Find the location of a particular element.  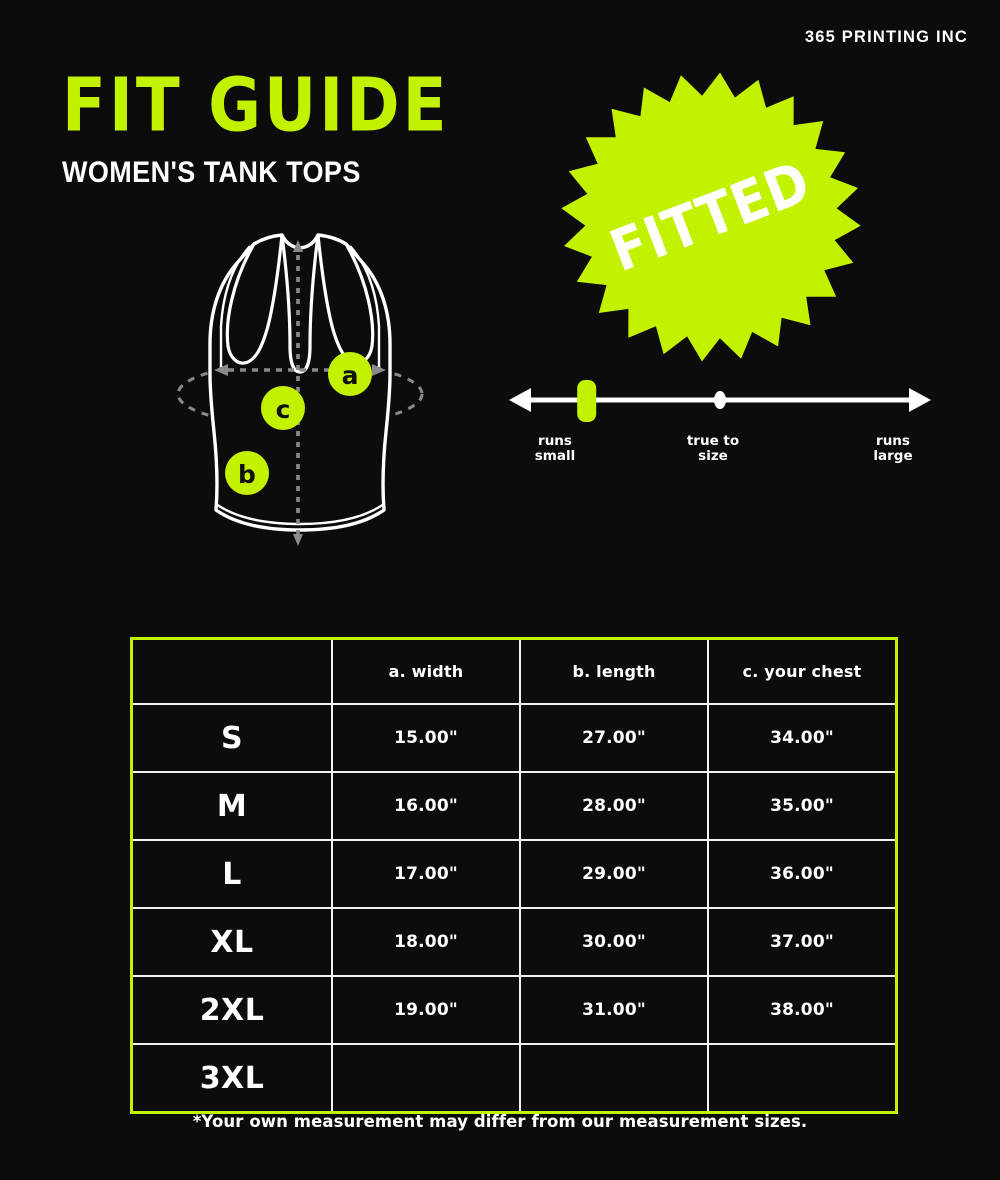

length-guide-arrow-bottom is located at coordinates (298, 540).